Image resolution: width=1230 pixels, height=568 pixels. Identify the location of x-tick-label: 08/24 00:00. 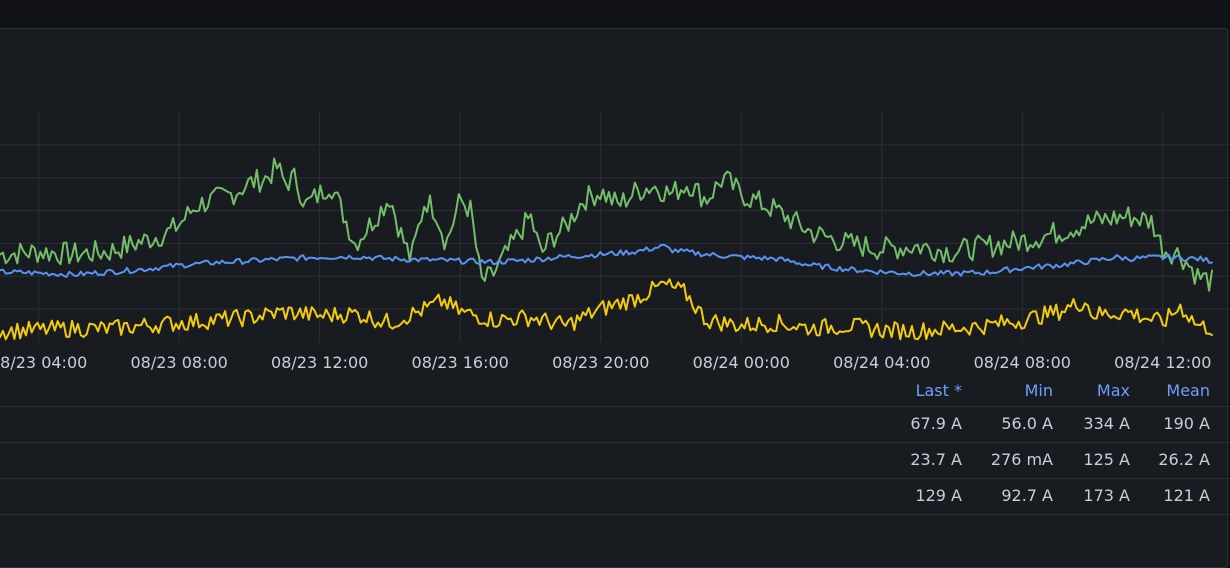
(741, 362).